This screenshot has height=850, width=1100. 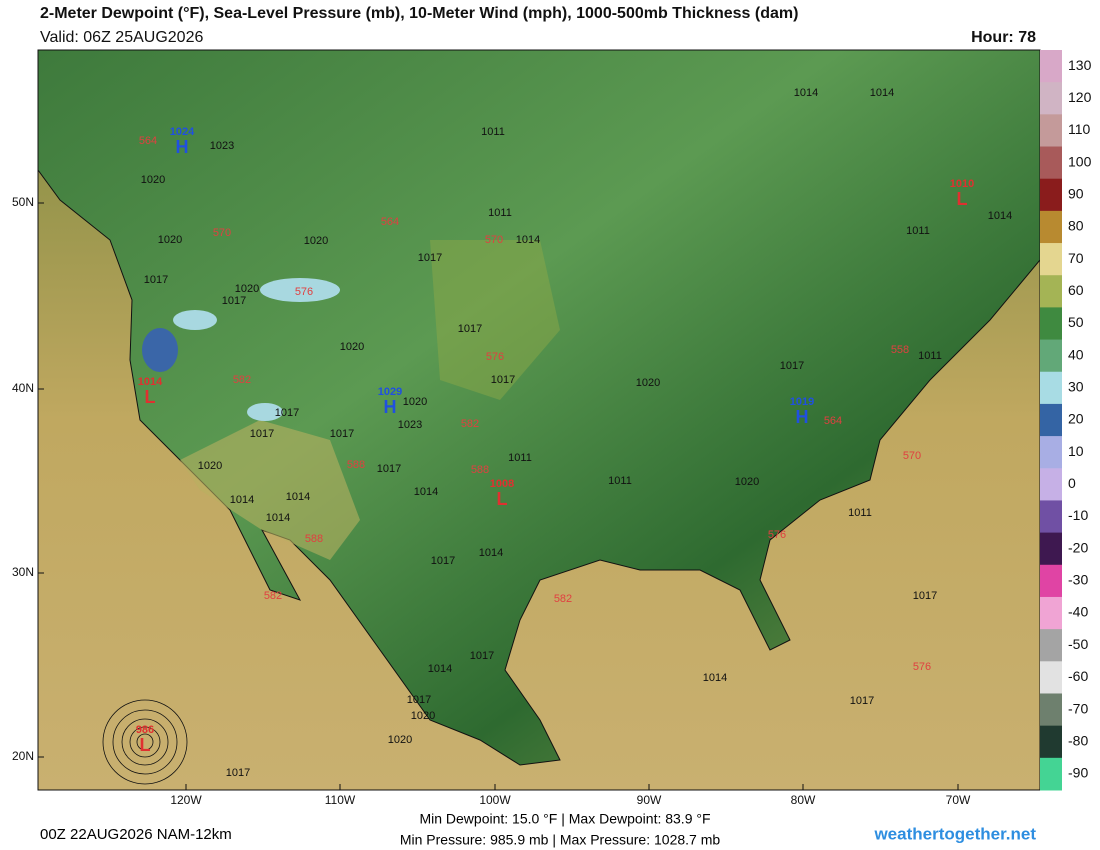 I want to click on colorbar-label: 80, so click(x=1076, y=226).